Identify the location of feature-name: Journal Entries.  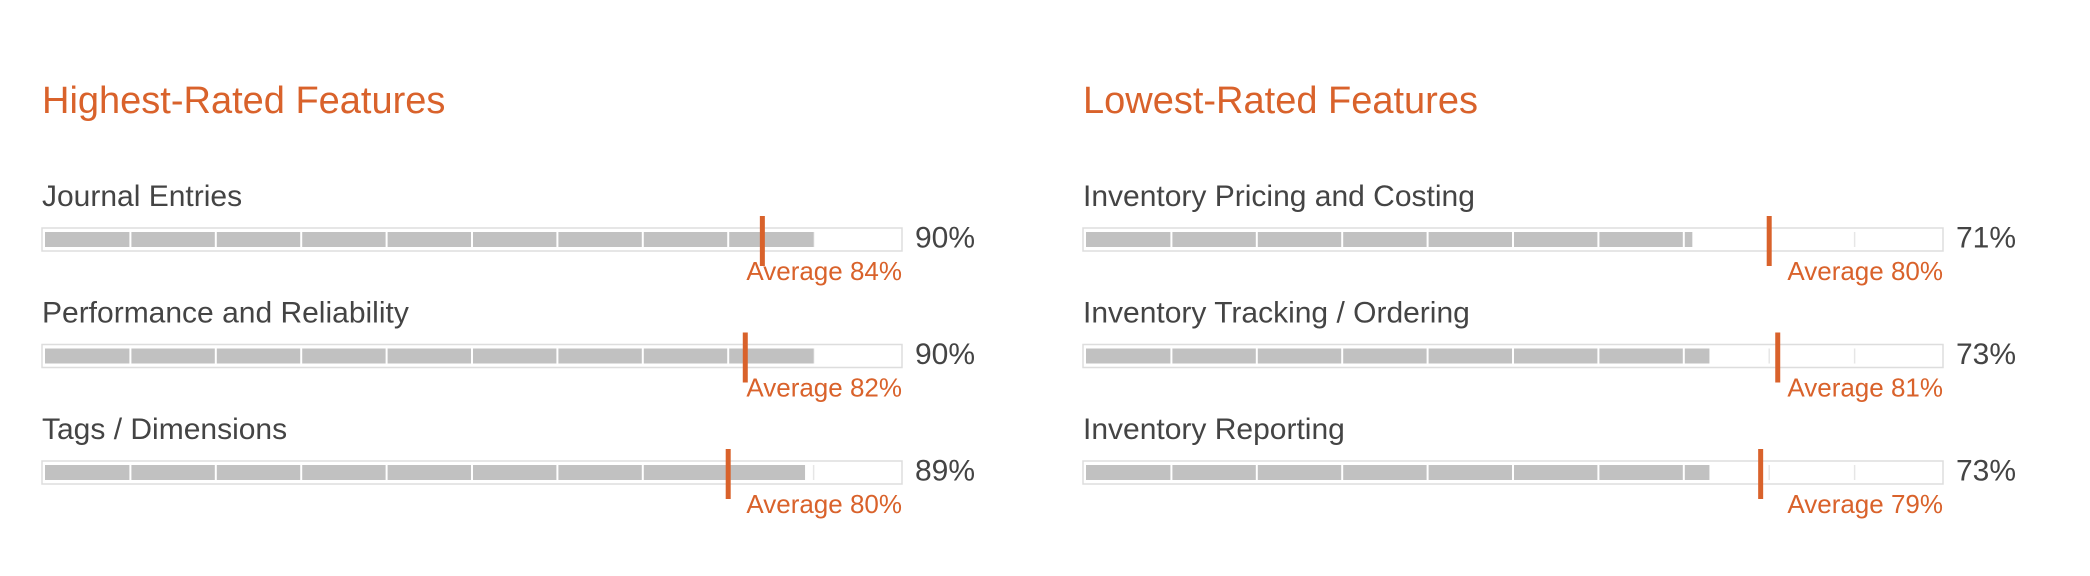
(142, 196).